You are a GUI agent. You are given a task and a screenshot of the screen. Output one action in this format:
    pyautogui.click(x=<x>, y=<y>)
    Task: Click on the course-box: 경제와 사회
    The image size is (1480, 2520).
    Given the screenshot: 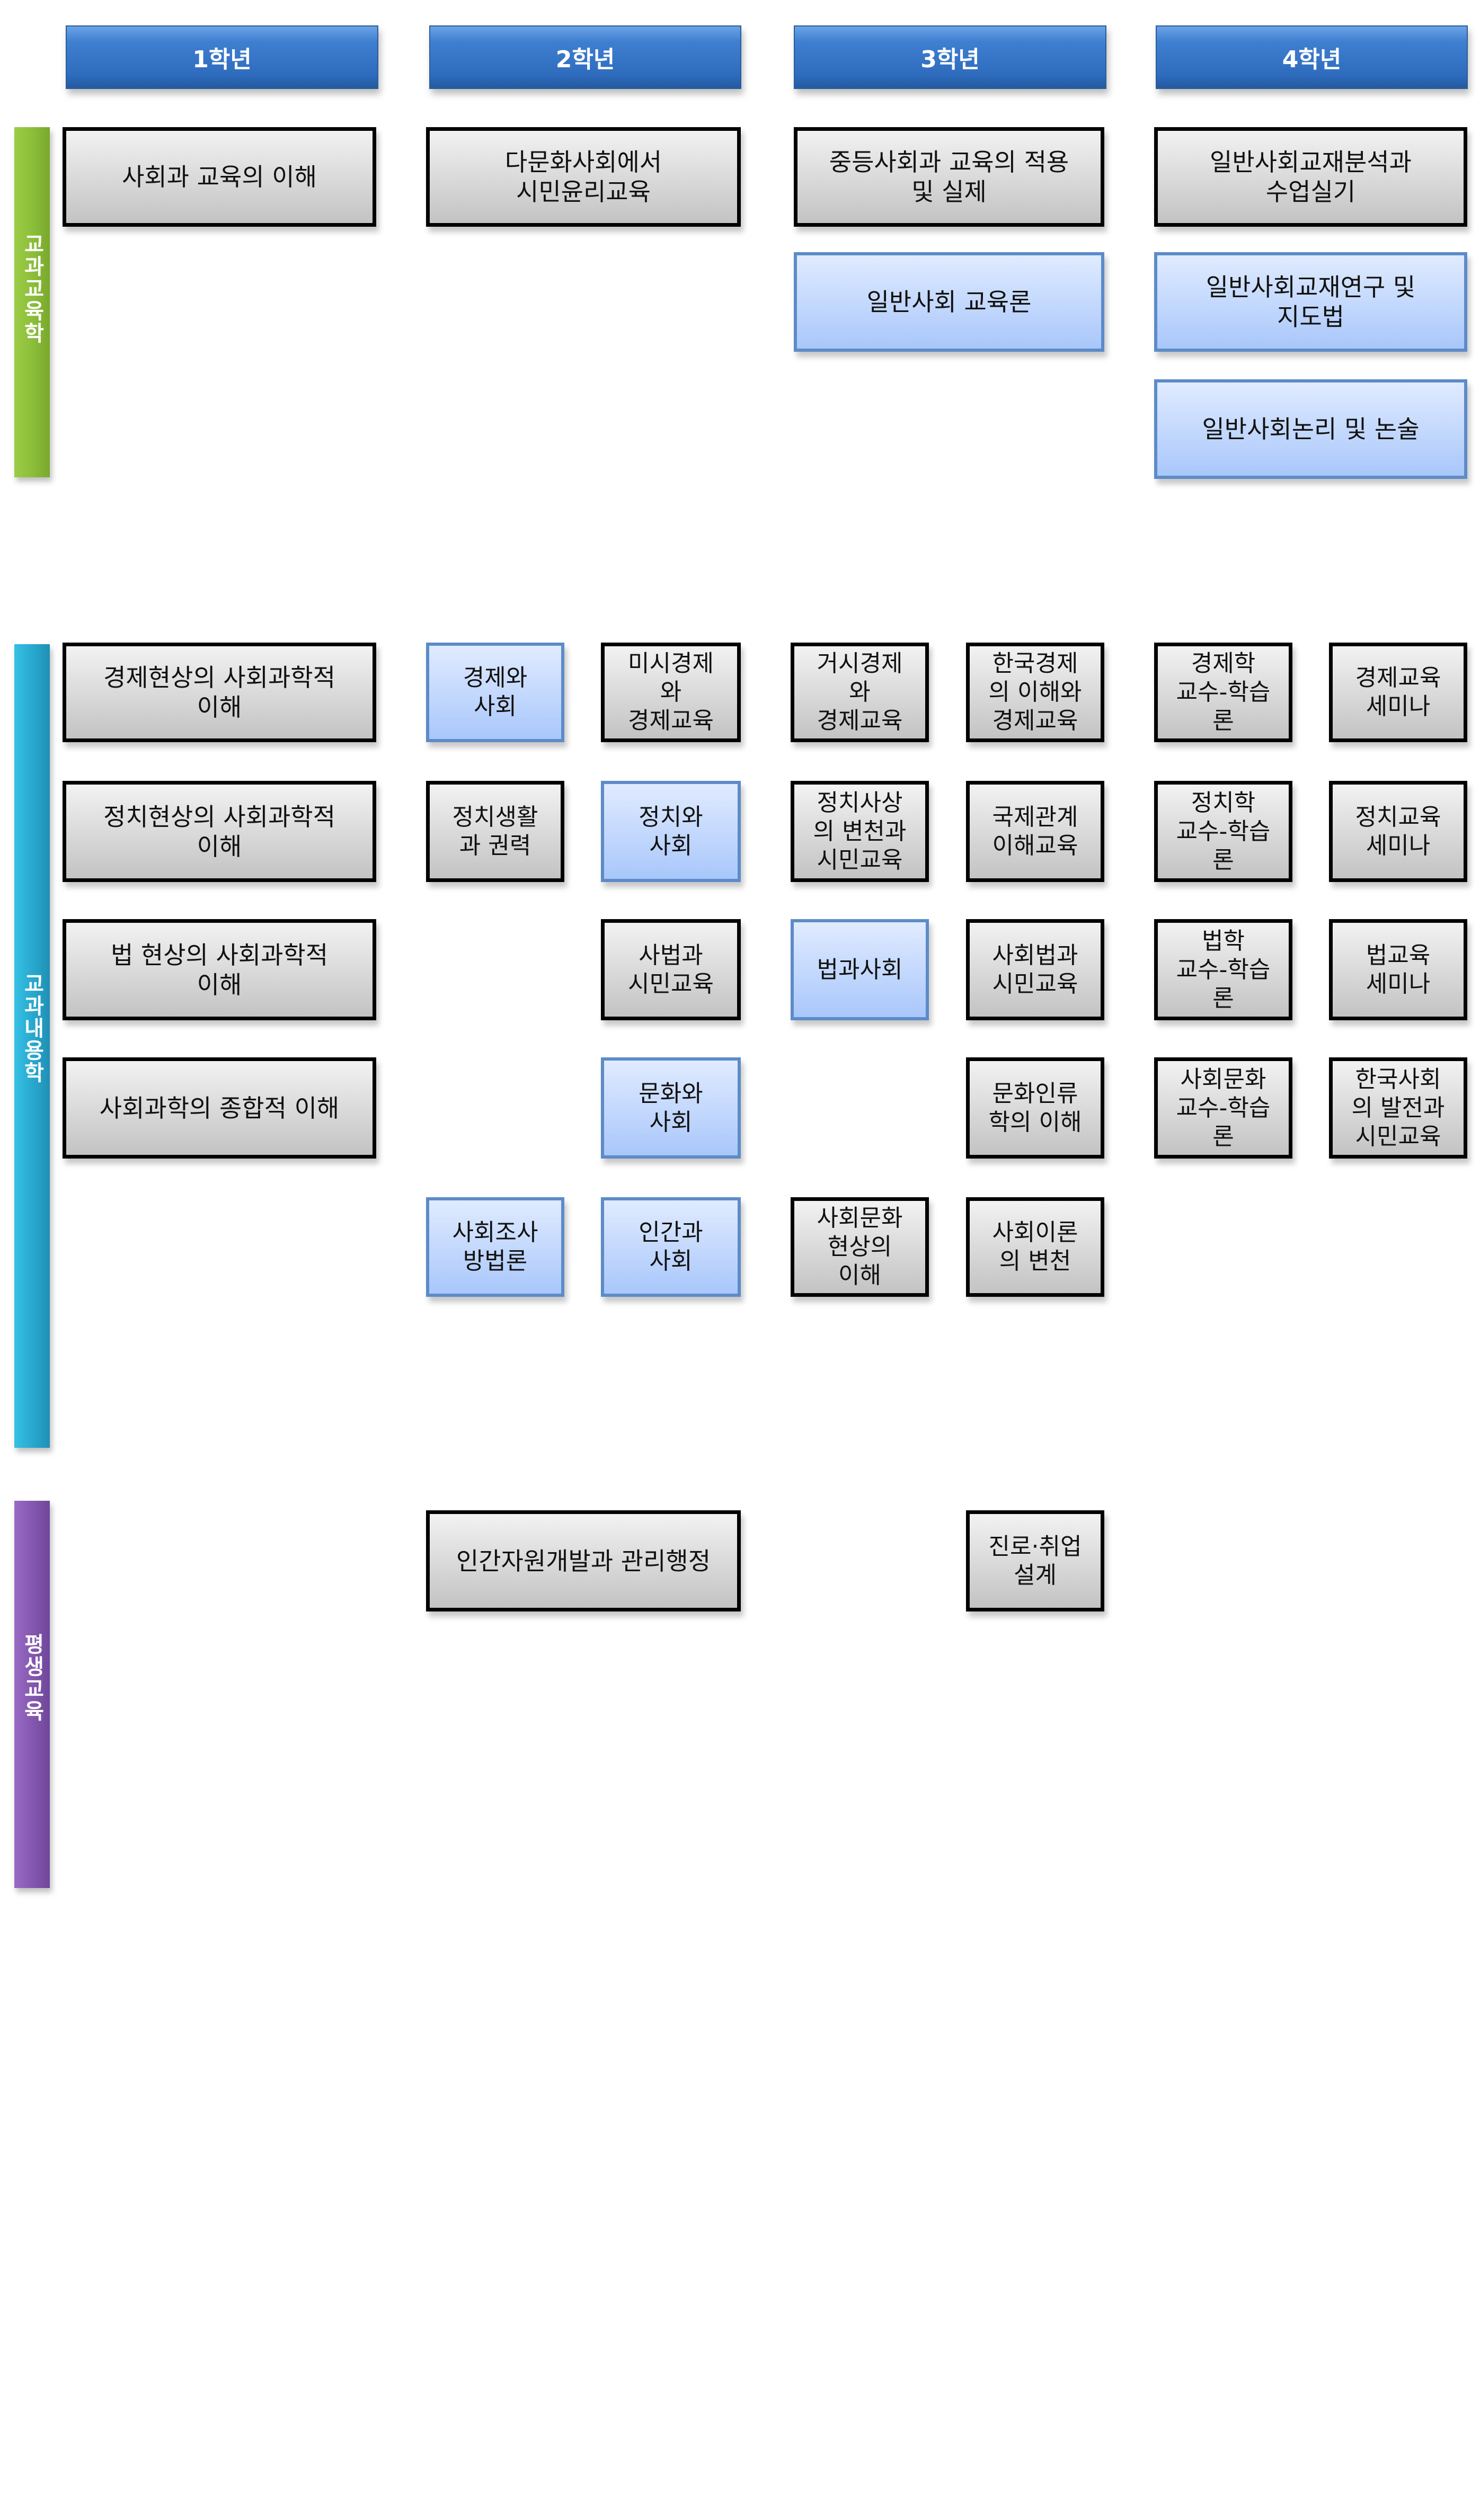 What is the action you would take?
    pyautogui.click(x=495, y=692)
    